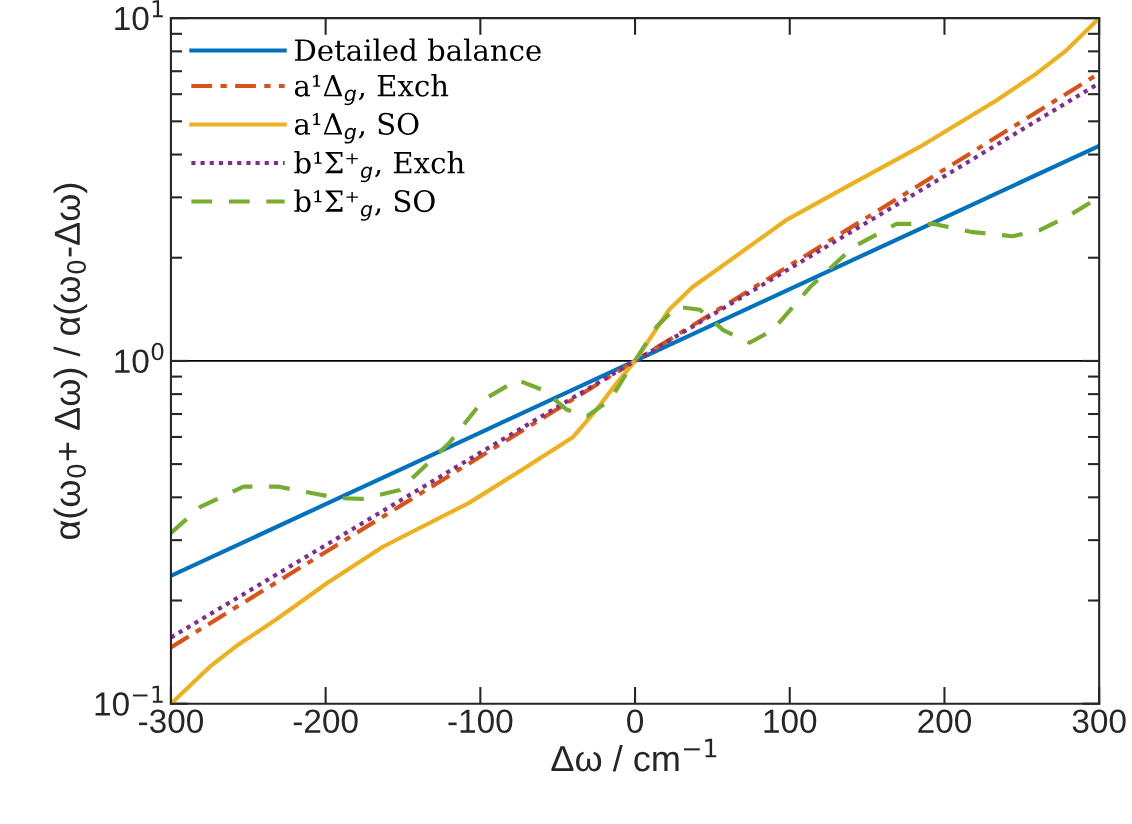  Describe the element at coordinates (634, 755) in the screenshot. I see `x-axis-title: Δω / cm$^{−1}$` at that location.